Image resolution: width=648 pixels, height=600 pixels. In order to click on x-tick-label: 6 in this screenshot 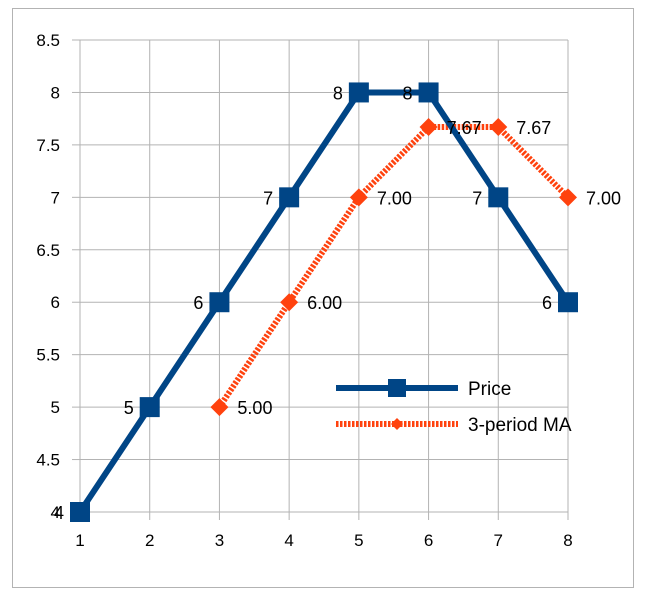, I will do `click(428, 540)`.